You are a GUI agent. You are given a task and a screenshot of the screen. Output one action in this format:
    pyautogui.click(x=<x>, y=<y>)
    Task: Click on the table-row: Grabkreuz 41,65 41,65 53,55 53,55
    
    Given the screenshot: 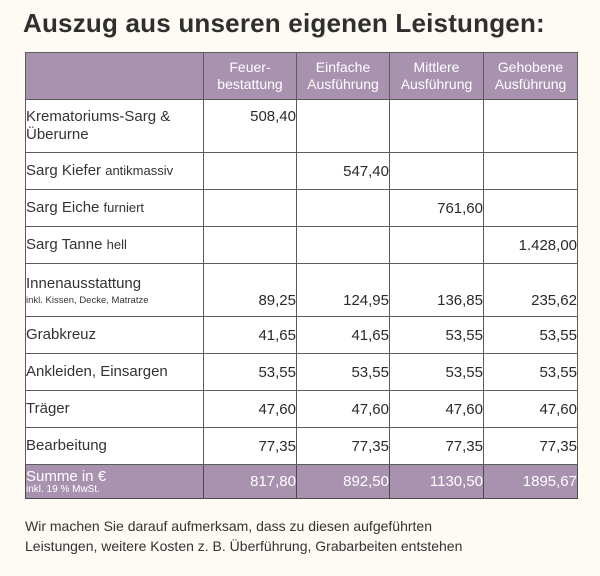 What is the action you would take?
    pyautogui.click(x=301, y=335)
    